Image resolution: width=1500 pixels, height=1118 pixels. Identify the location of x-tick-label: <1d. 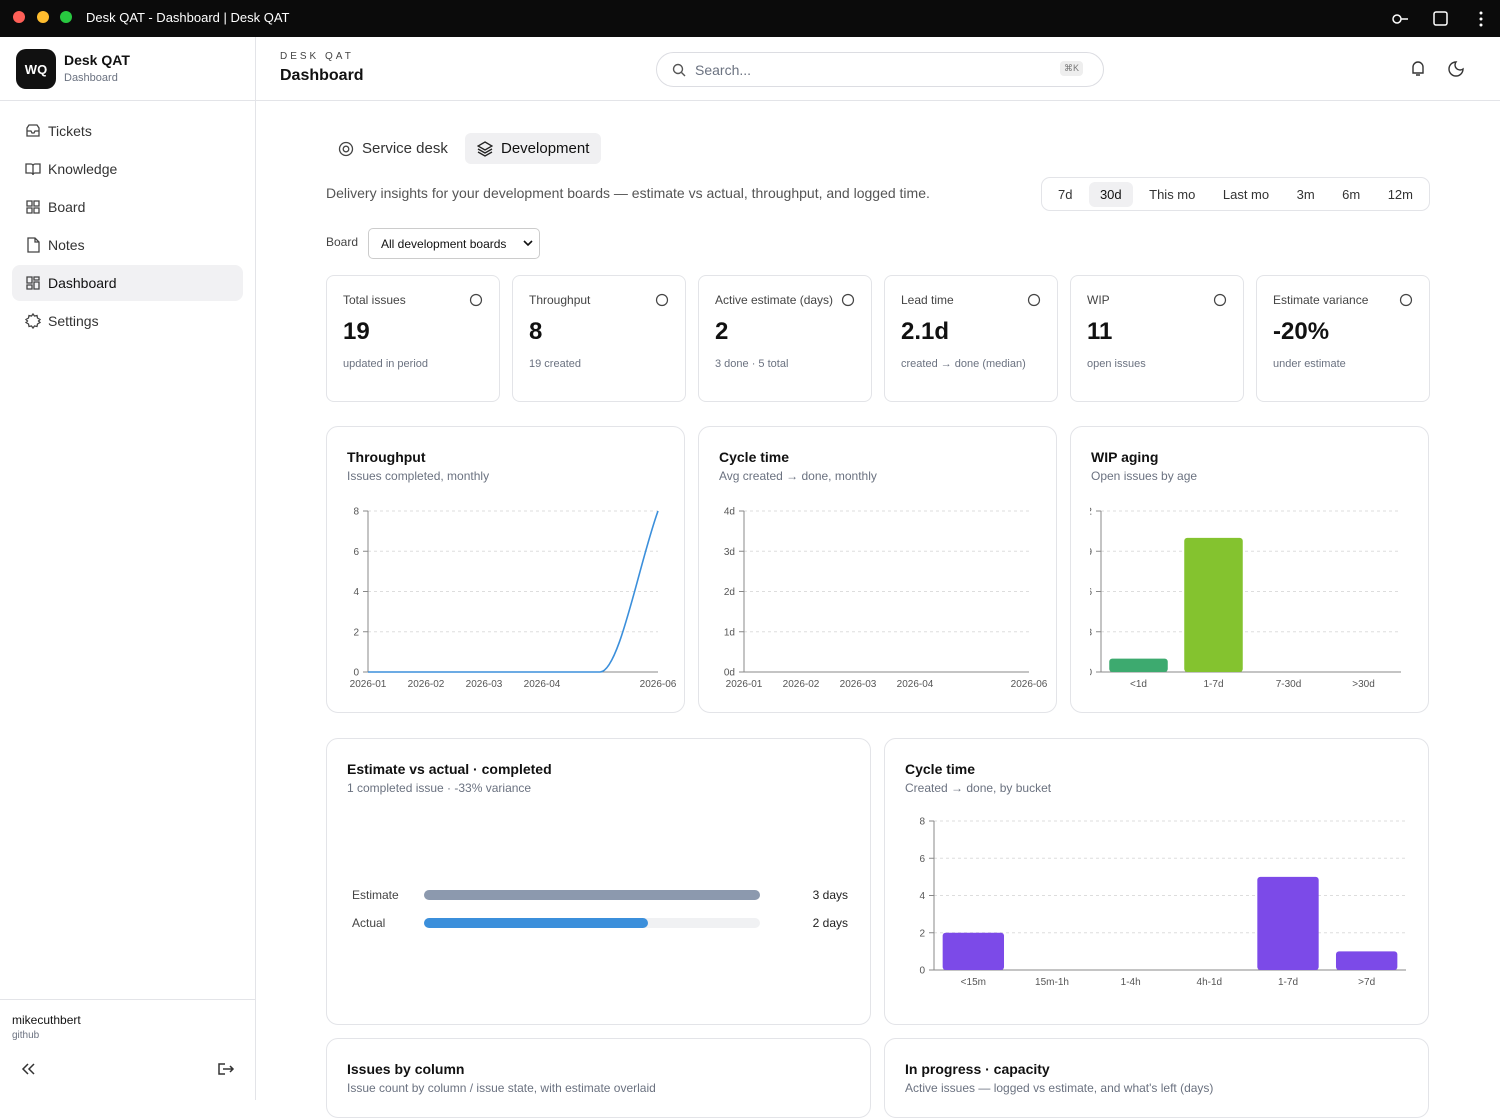
(1138, 684).